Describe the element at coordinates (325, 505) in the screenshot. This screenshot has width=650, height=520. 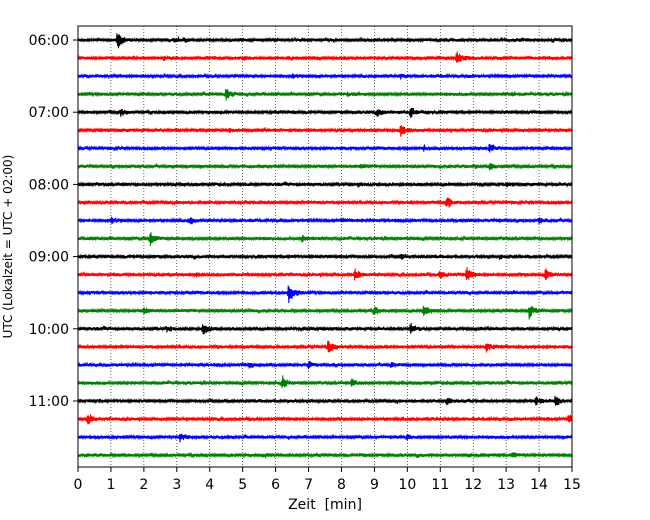
I see `x-axis-label: Zeit [min]` at that location.